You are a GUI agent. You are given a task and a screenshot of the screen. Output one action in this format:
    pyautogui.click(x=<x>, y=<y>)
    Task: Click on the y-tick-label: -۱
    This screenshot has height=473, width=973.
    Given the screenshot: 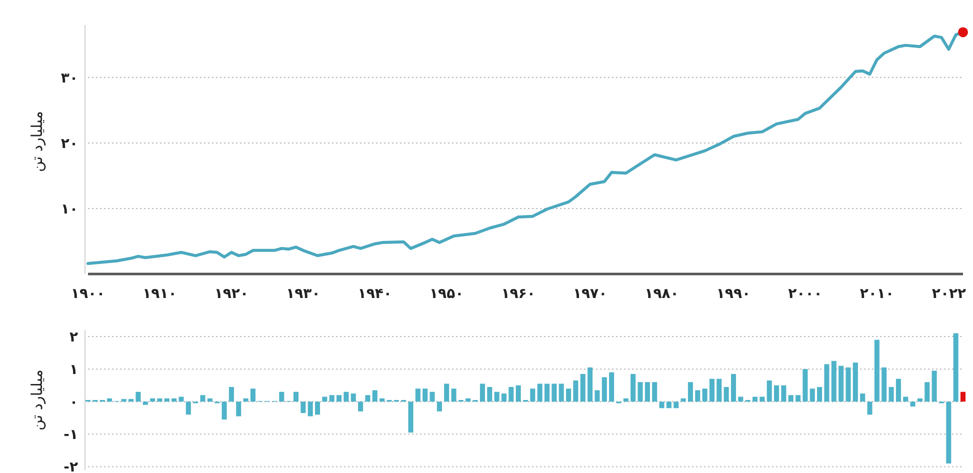 What is the action you would take?
    pyautogui.click(x=71, y=435)
    